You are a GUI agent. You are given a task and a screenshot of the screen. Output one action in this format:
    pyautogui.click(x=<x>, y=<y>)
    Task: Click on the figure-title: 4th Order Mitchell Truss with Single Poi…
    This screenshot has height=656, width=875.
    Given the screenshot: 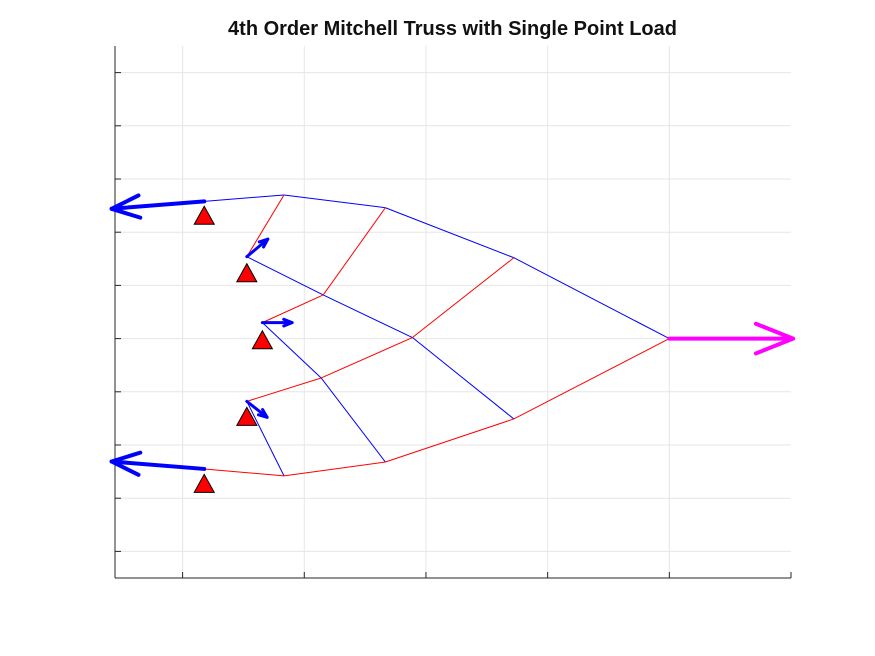 What is the action you would take?
    pyautogui.click(x=452, y=29)
    